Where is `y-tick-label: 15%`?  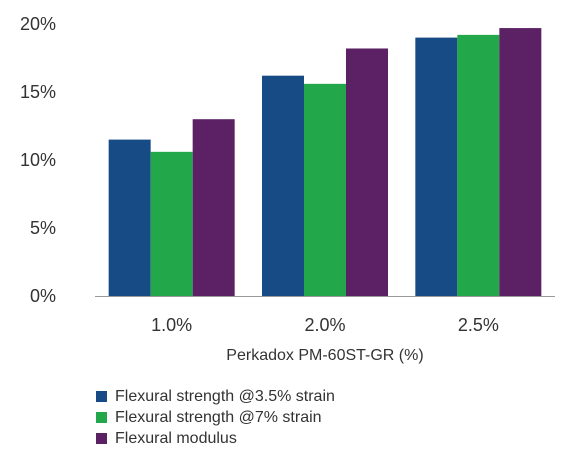
y-tick-label: 15% is located at coordinates (38, 92).